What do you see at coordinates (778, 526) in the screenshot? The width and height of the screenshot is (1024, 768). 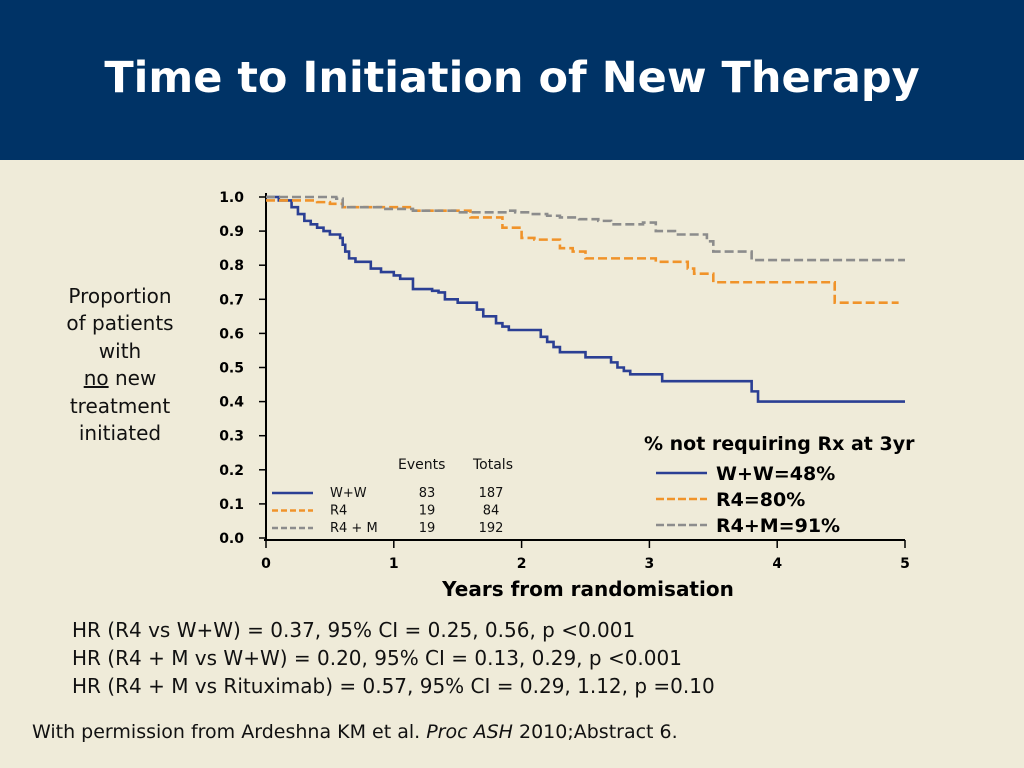 I see `annotation-value: R4+M=91%` at bounding box center [778, 526].